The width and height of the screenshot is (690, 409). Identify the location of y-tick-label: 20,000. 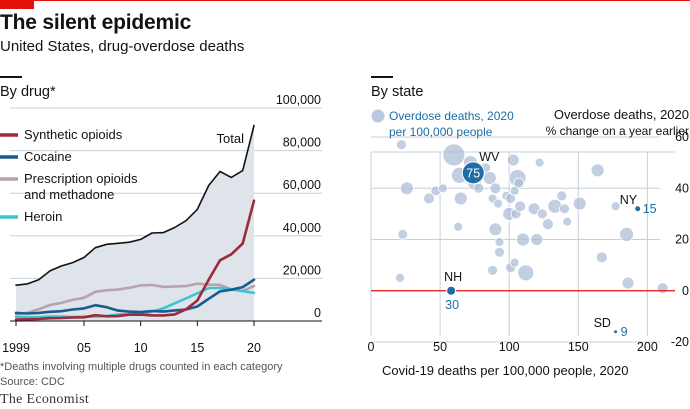
(302, 270).